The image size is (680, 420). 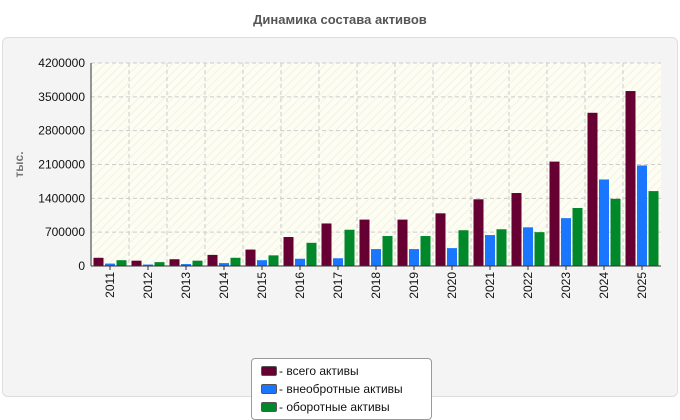 I want to click on x-tick-label: 2020, so click(x=452, y=285).